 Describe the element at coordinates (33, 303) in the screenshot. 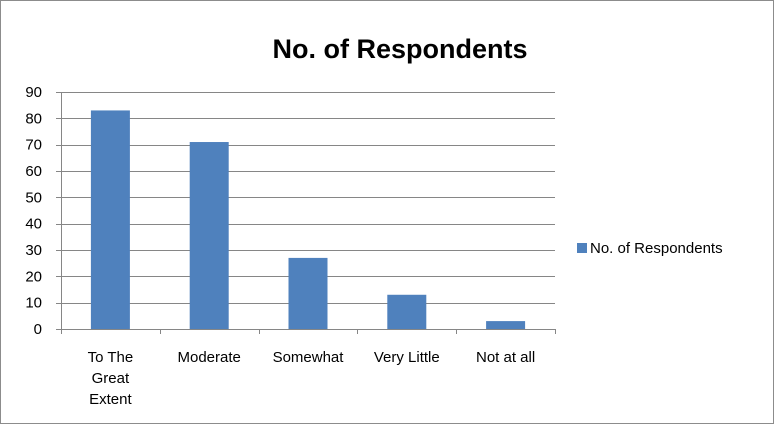

I see `y-tick-label: 10` at that location.